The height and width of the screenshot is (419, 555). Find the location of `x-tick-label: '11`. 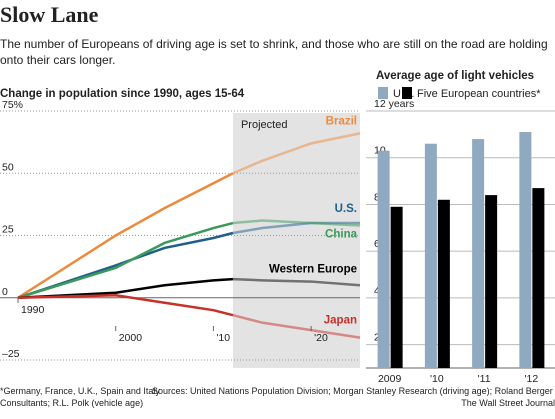

x-tick-label: '11 is located at coordinates (484, 379).